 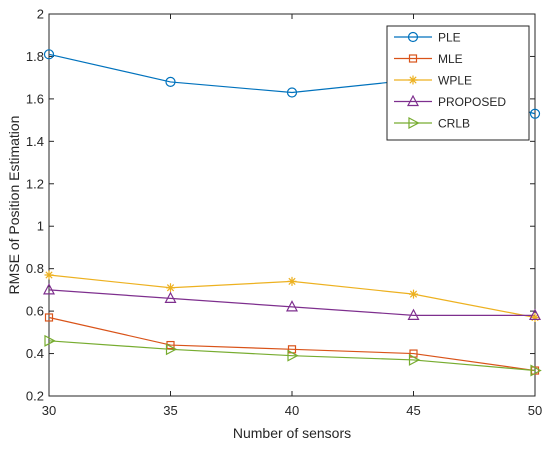 What do you see at coordinates (454, 124) in the screenshot?
I see `legend-label-crlb: CRLB` at bounding box center [454, 124].